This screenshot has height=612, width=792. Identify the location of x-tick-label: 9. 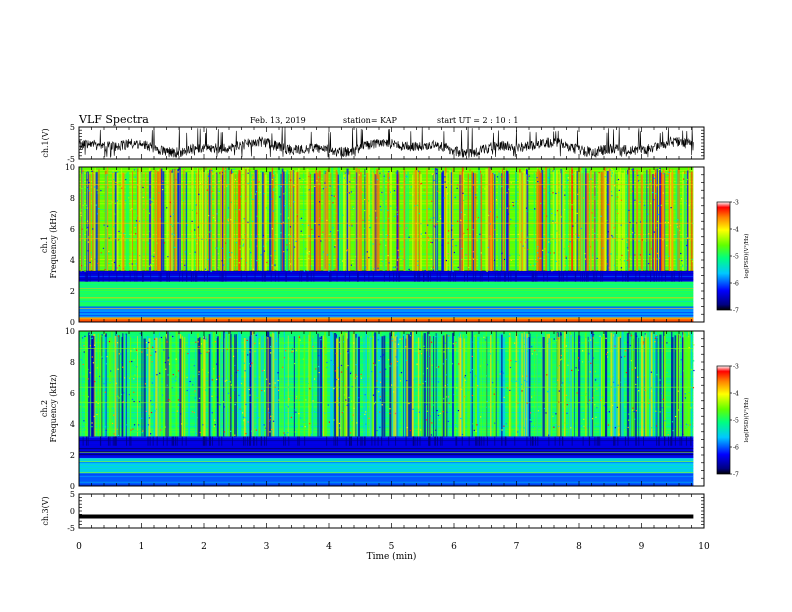
(642, 547).